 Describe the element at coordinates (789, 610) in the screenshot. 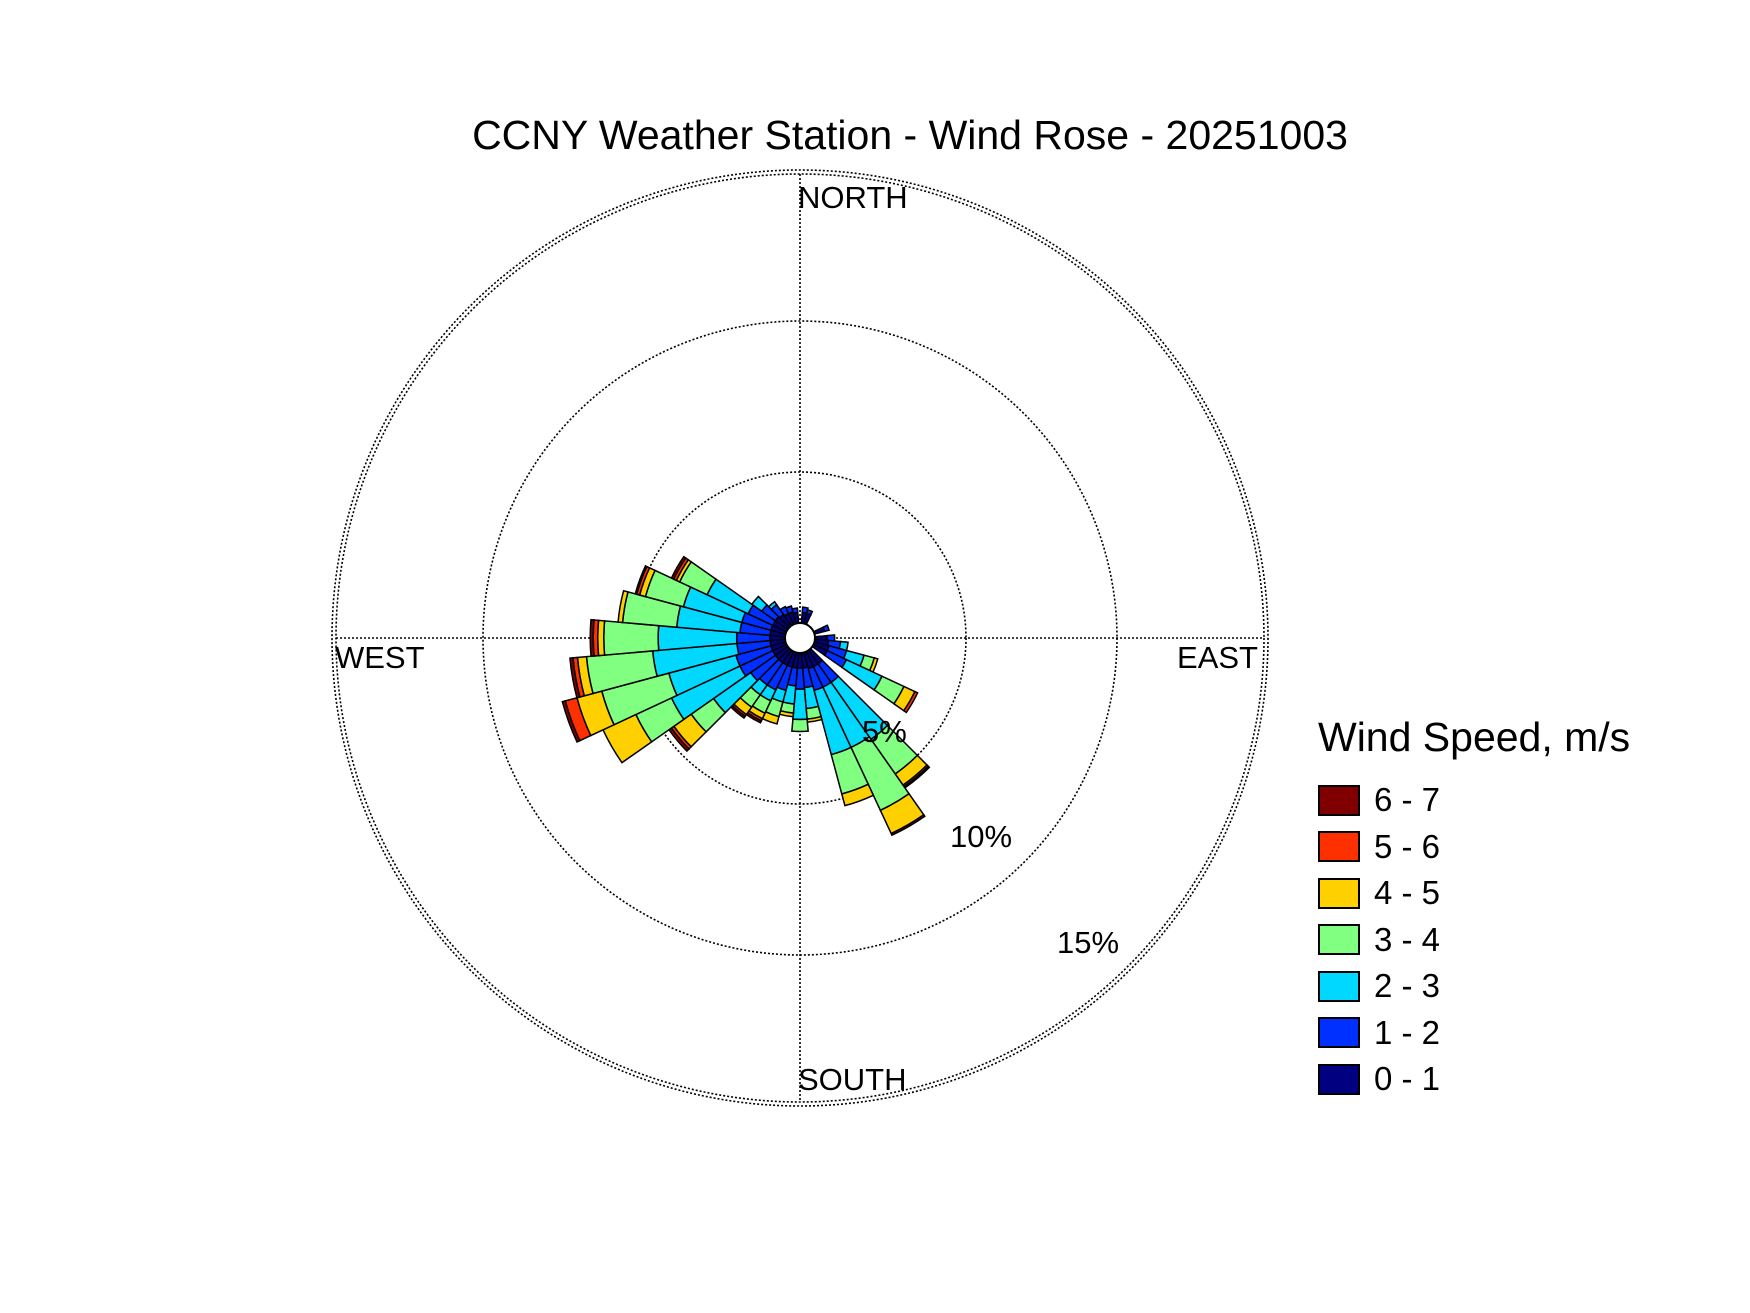

I see `bar-dir340-bin1` at that location.